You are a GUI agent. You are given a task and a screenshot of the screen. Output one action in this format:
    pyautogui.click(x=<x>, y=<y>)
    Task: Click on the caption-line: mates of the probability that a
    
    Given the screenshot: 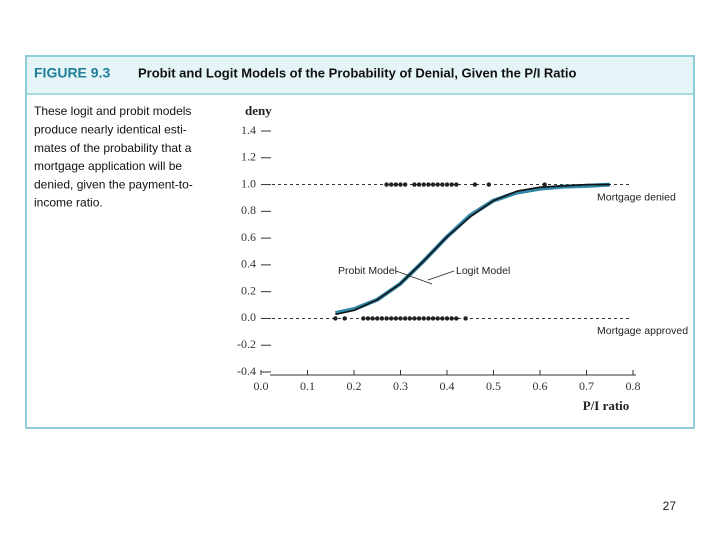 What is the action you would take?
    pyautogui.click(x=113, y=148)
    